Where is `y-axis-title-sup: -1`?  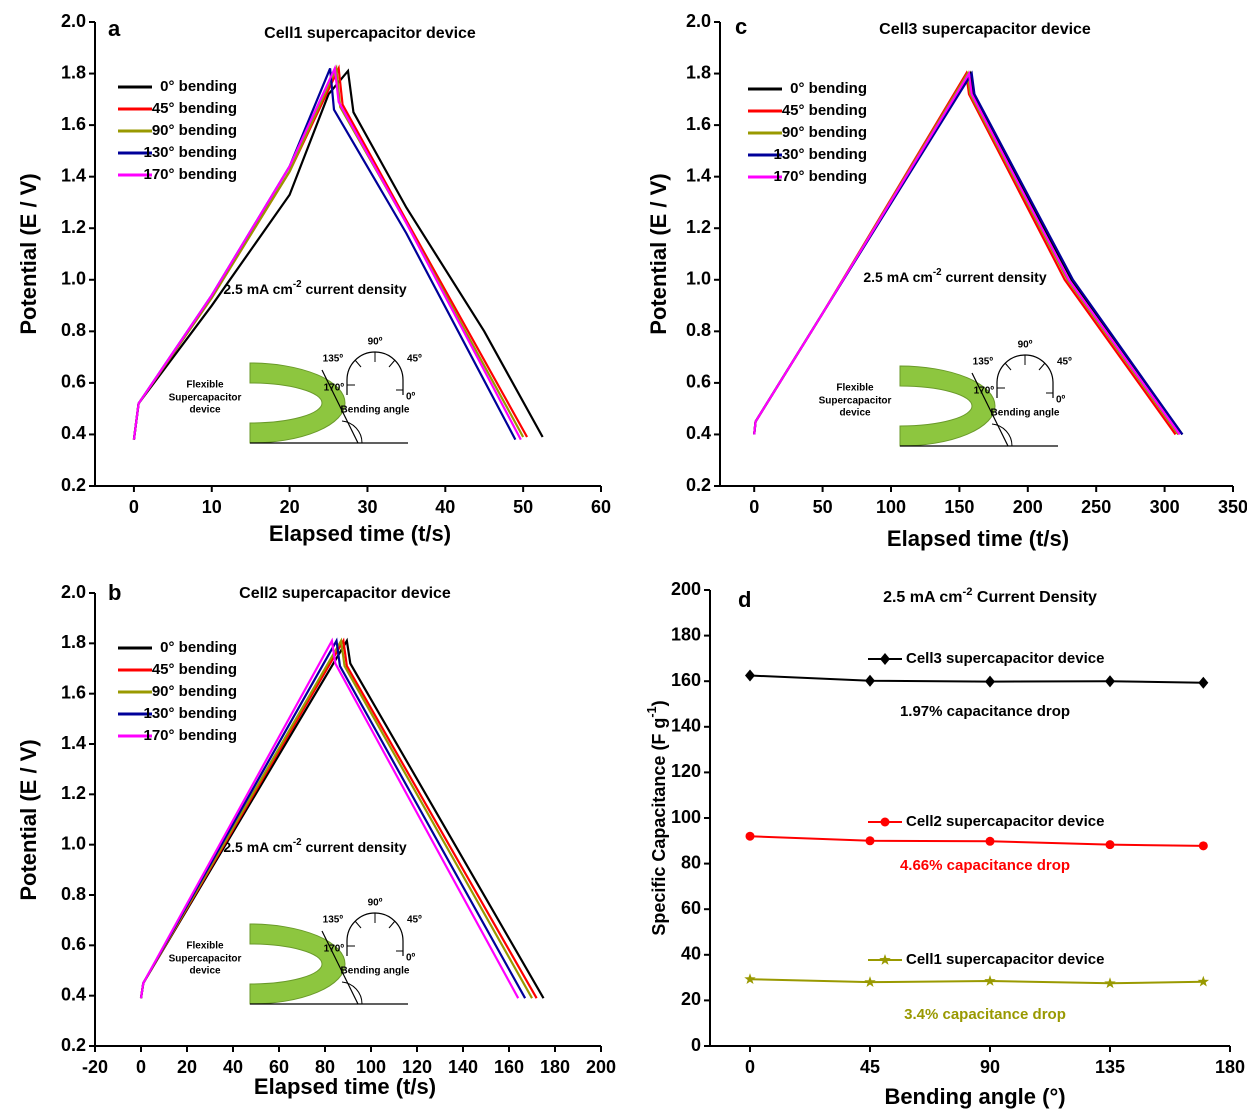 y-axis-title-sup: -1 is located at coordinates (652, 711).